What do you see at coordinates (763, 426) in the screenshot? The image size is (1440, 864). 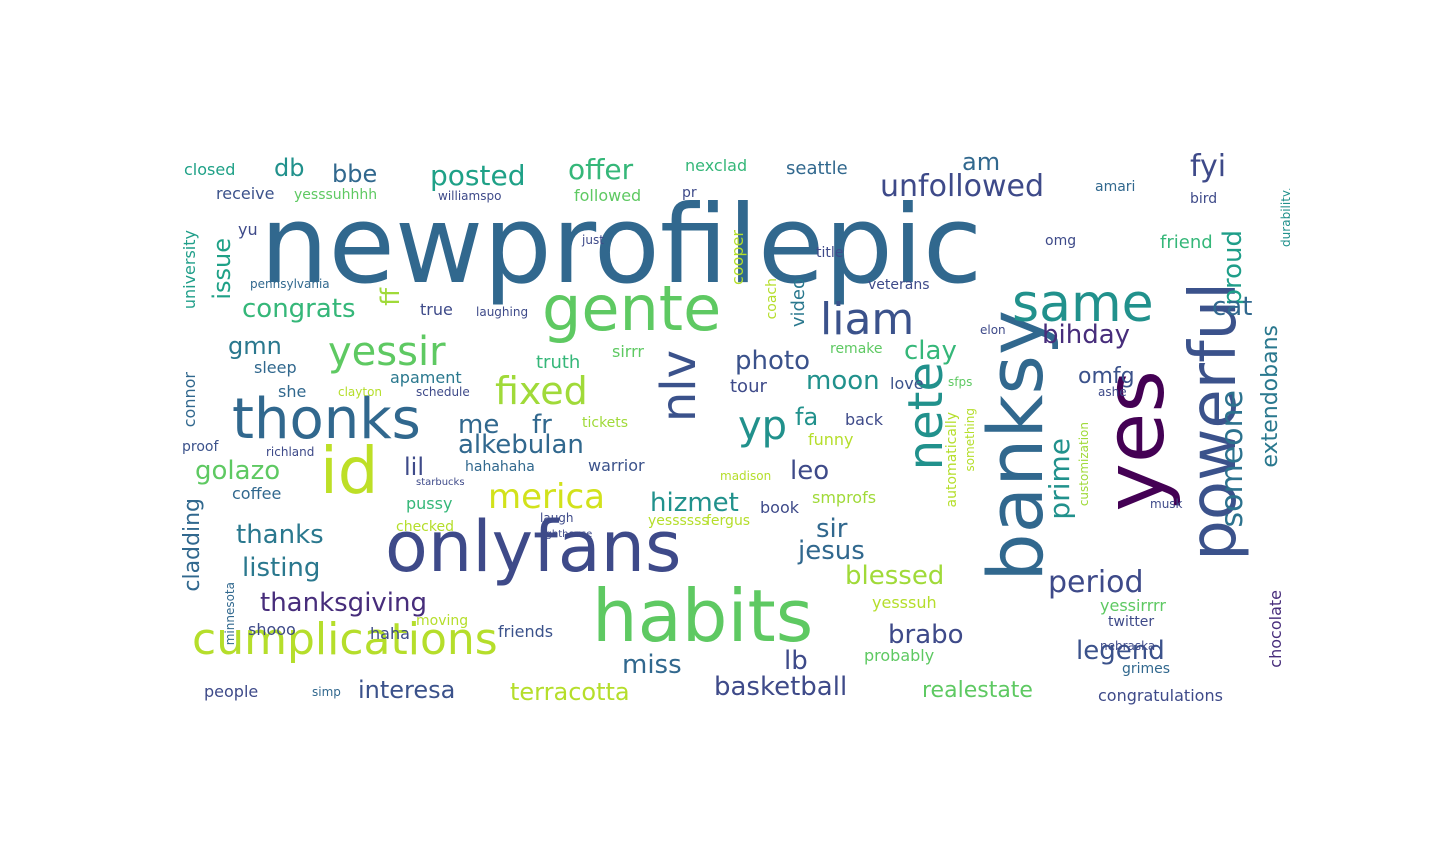 I see `cloud-word: yp` at bounding box center [763, 426].